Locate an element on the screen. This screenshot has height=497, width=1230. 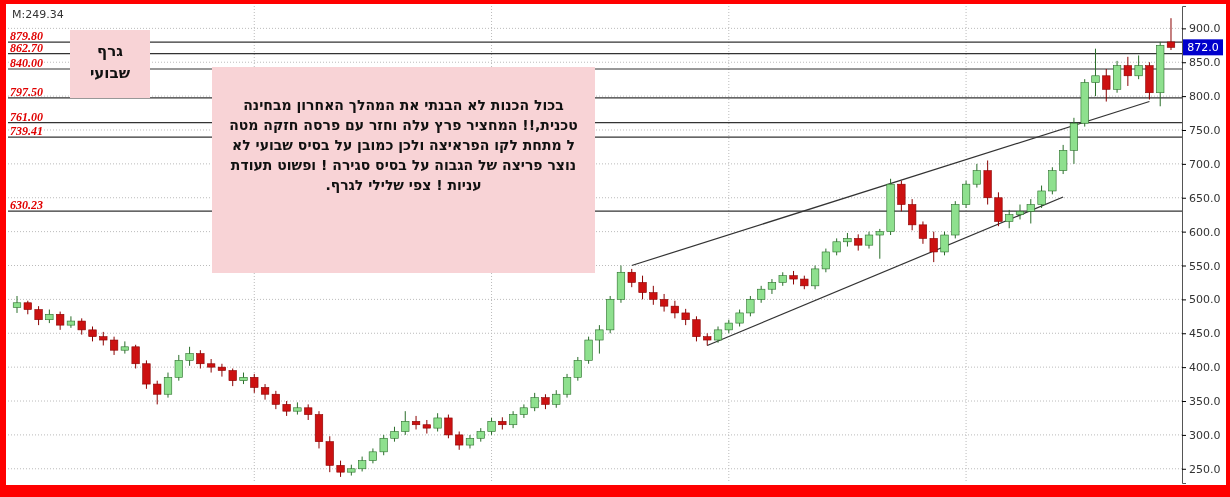
y-tick-label: 900.0 is located at coordinates (1205, 29).